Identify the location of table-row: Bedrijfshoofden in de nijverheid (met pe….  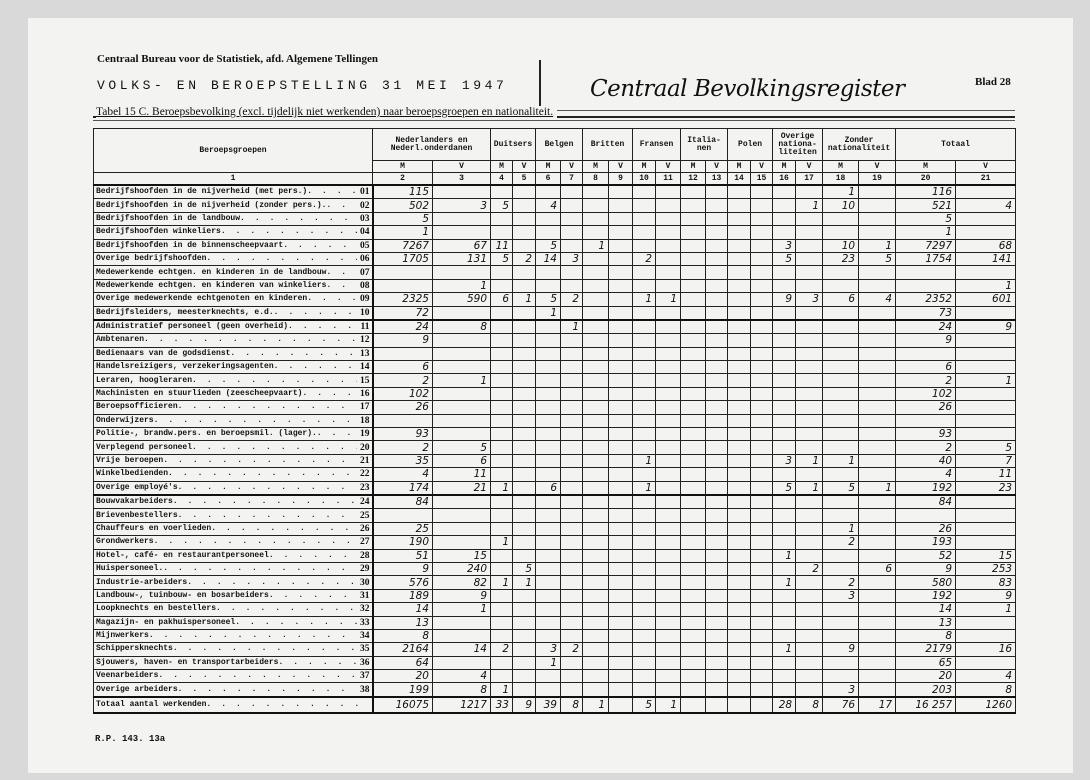
(555, 192).